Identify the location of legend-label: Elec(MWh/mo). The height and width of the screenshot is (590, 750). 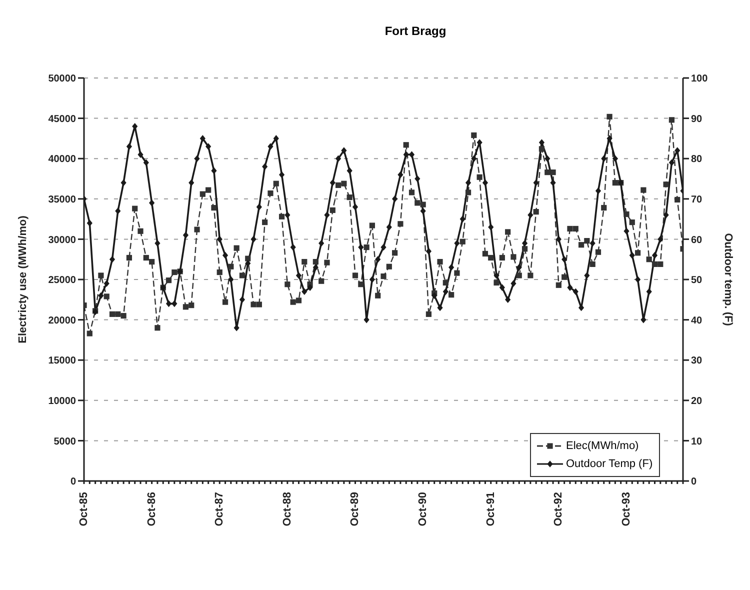
(602, 446).